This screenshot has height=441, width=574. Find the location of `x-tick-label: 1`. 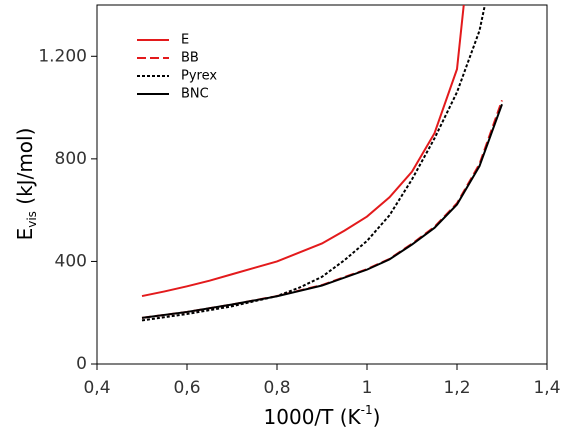

x-tick-label: 1 is located at coordinates (367, 388).